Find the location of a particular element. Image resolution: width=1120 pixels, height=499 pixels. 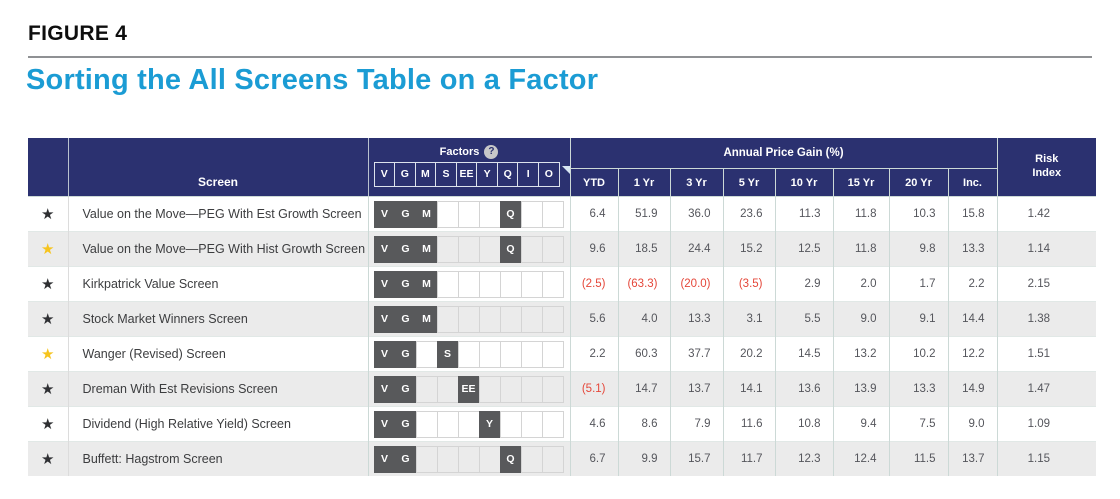

gain-value-ytd: 9.6 is located at coordinates (593, 249).